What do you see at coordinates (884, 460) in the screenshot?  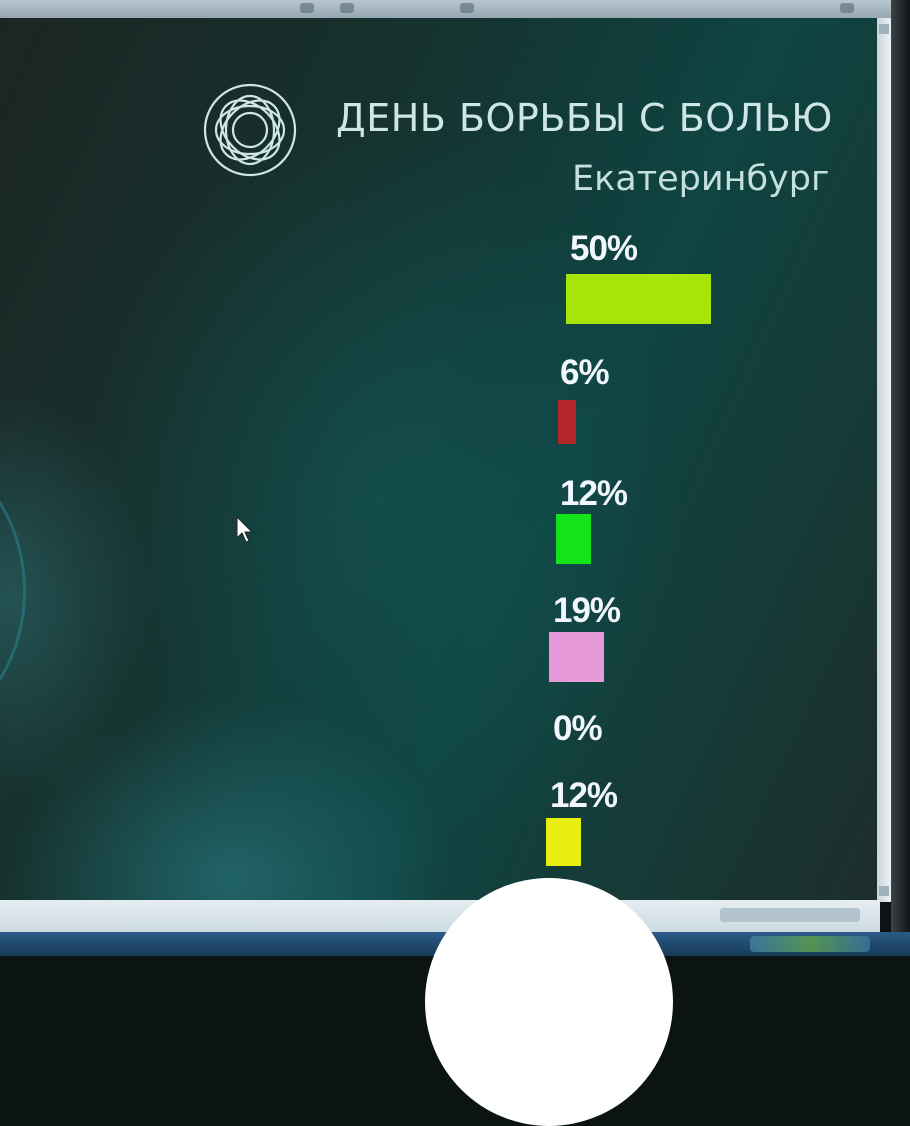 I see `vertical-scrollbar` at bounding box center [884, 460].